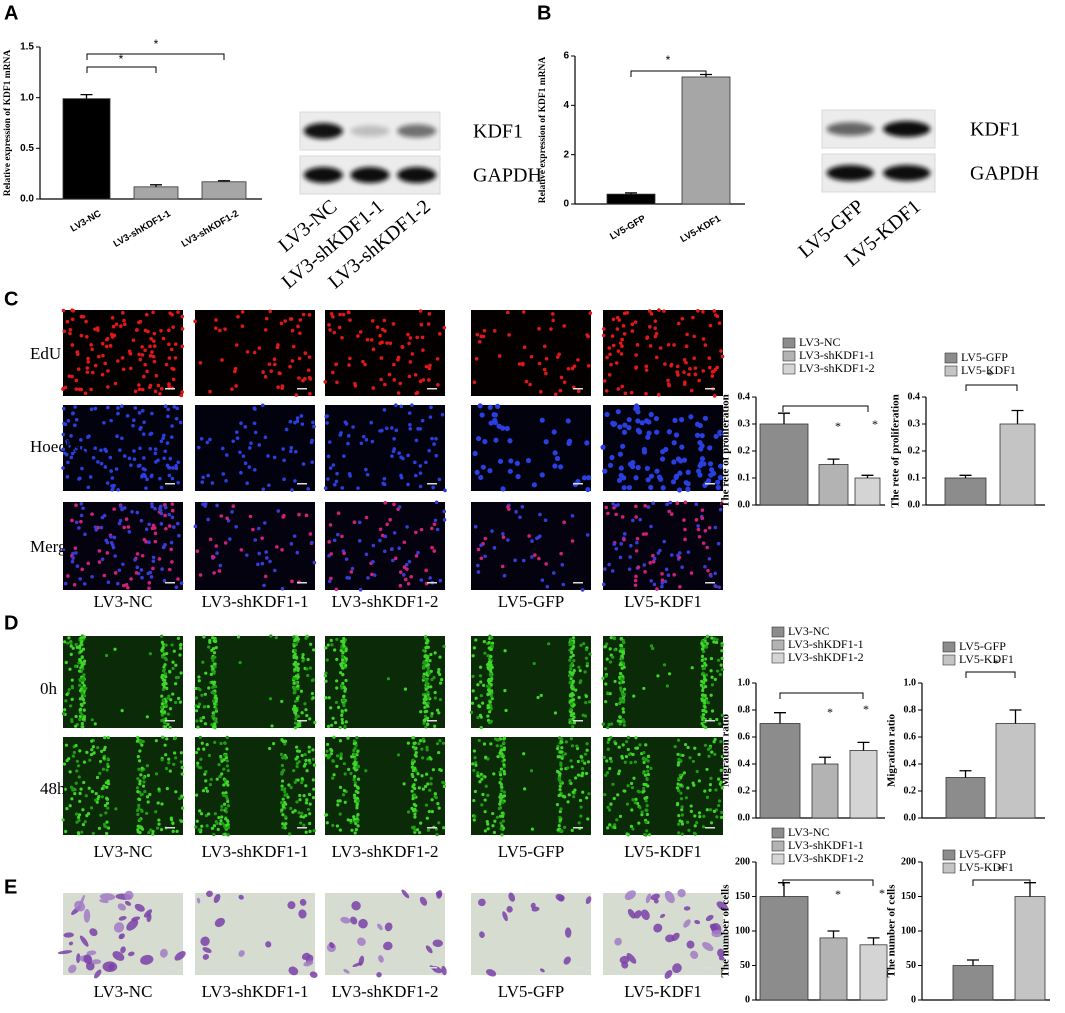 This screenshot has width=1065, height=1013. I want to click on y-tick-label: 2, so click(566, 154).